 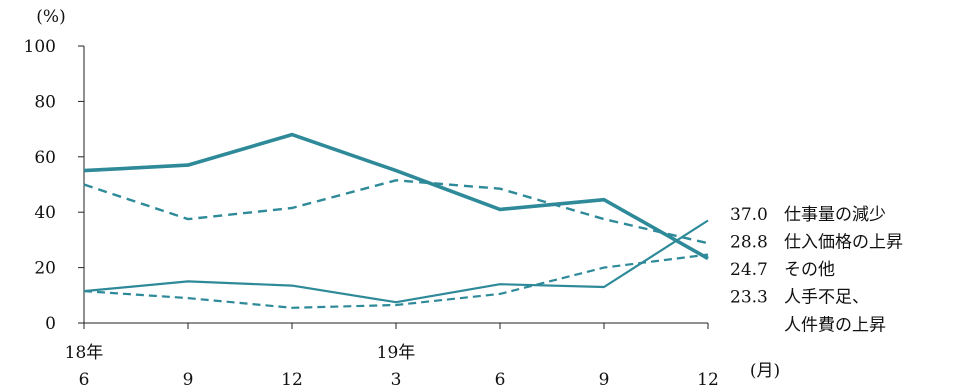 What do you see at coordinates (45, 158) in the screenshot?
I see `y-tick-label: 60` at bounding box center [45, 158].